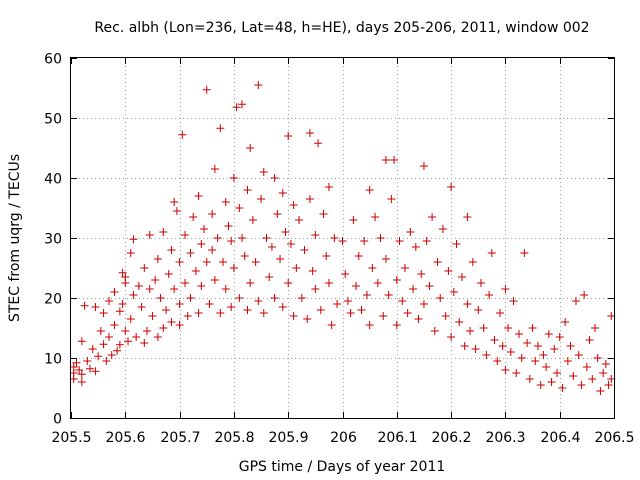 The height and width of the screenshot is (480, 640). Describe the element at coordinates (234, 438) in the screenshot. I see `x-tick-label: 205.8` at that location.